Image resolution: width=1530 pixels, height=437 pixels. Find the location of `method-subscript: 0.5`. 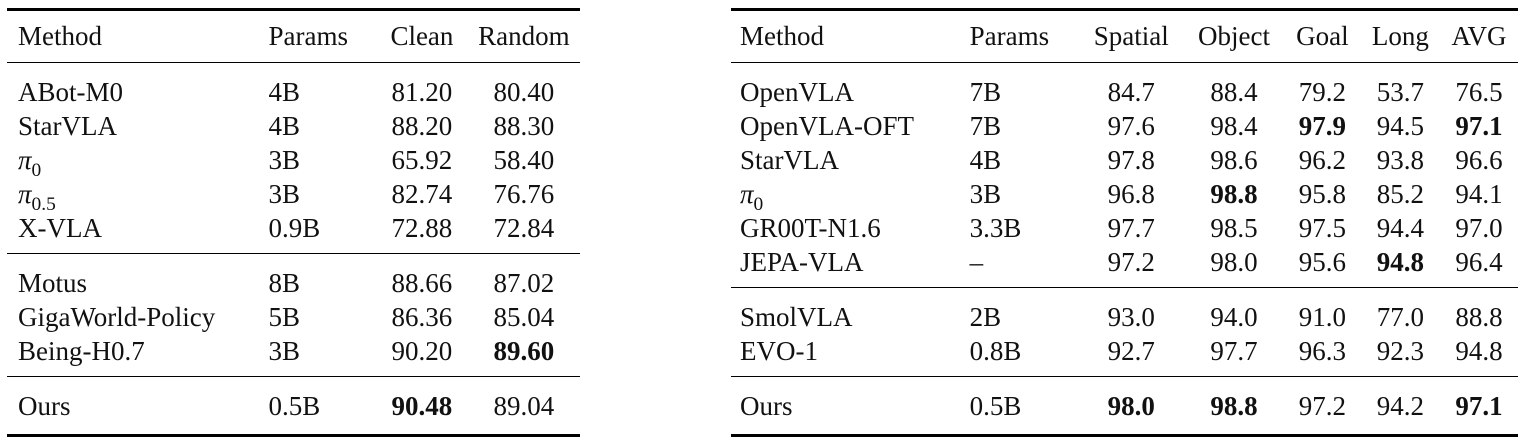

method-subscript: 0.5 is located at coordinates (43, 204).